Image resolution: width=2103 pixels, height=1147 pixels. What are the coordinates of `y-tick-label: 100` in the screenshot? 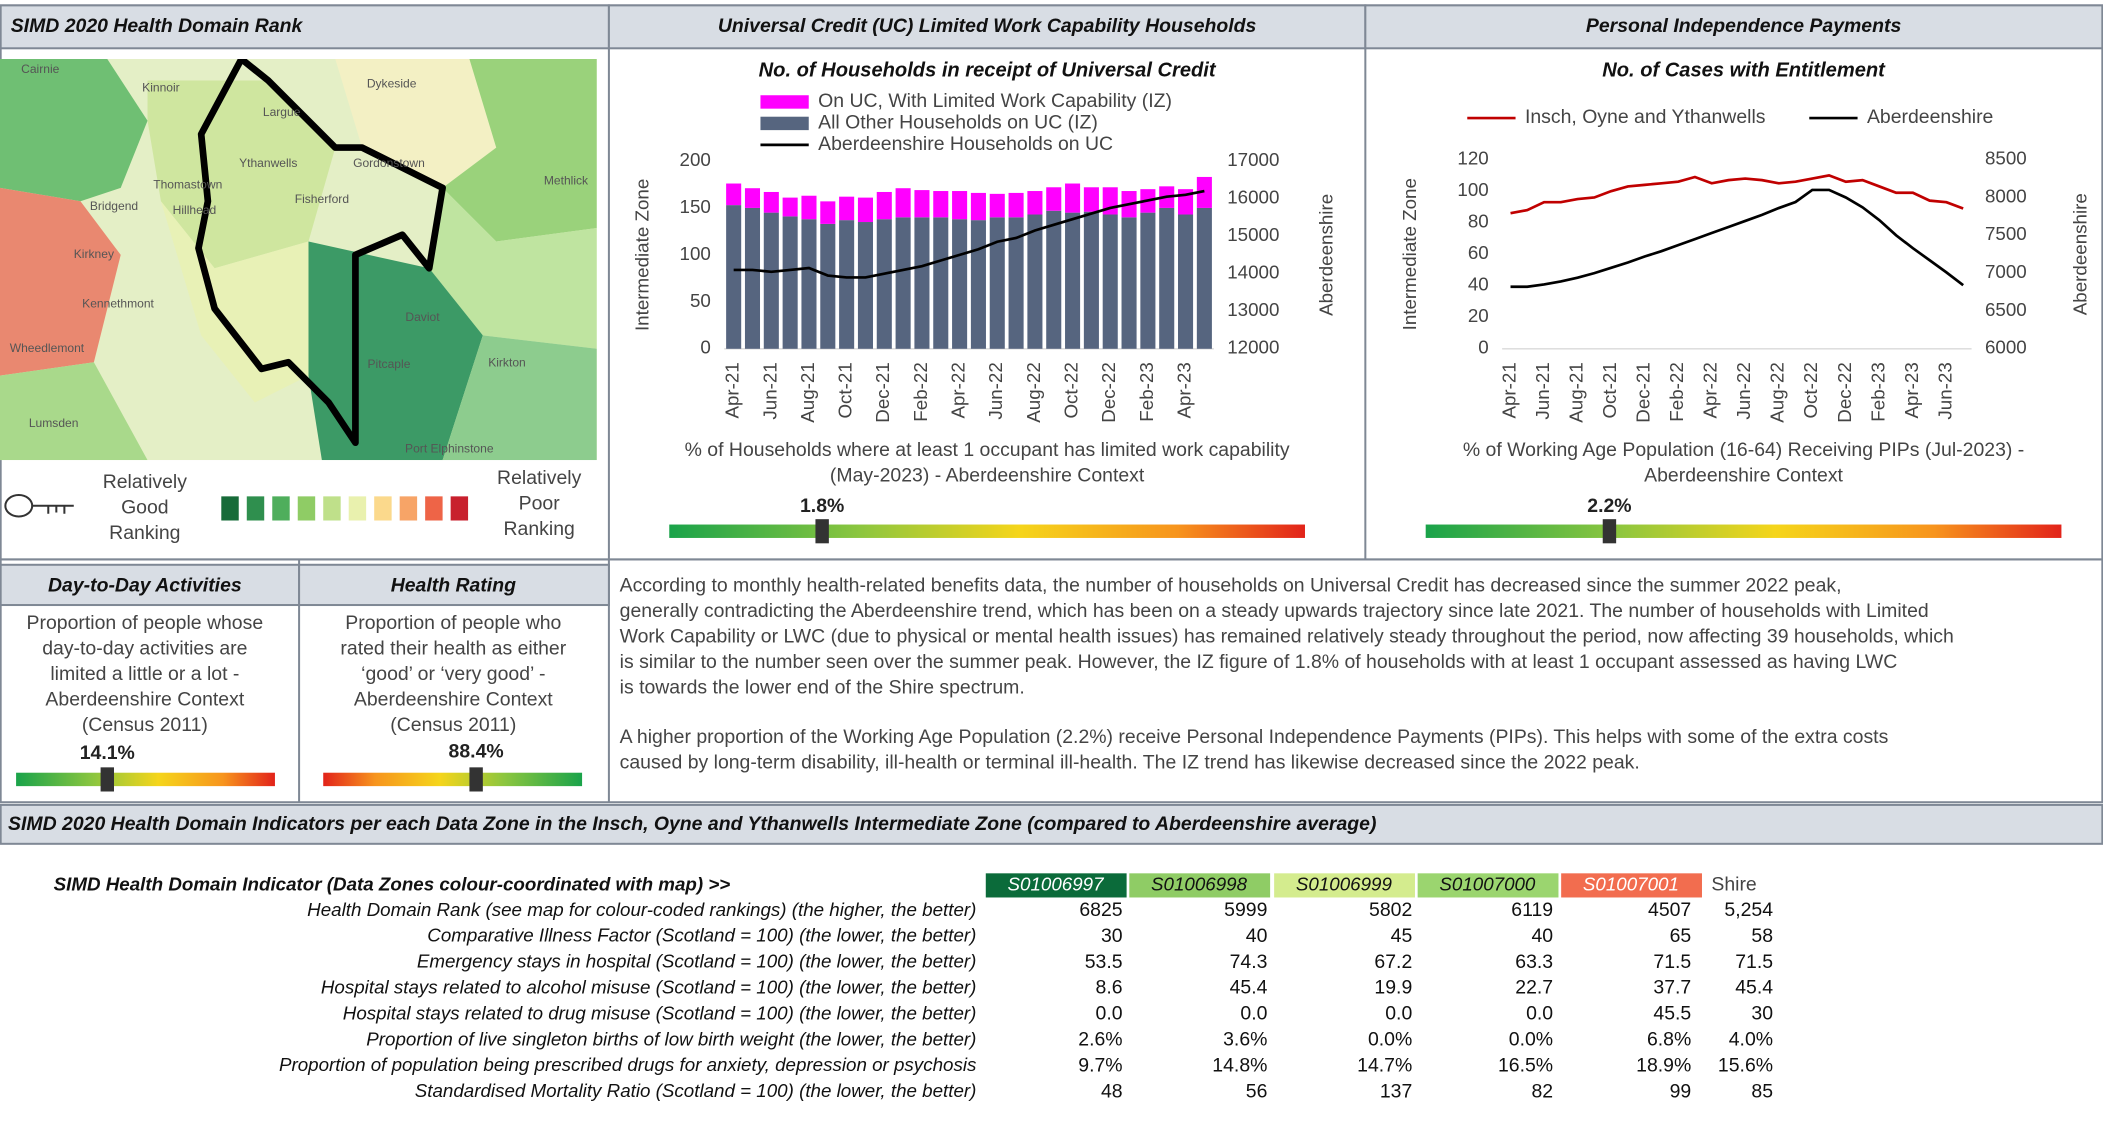 It's located at (1472, 189).